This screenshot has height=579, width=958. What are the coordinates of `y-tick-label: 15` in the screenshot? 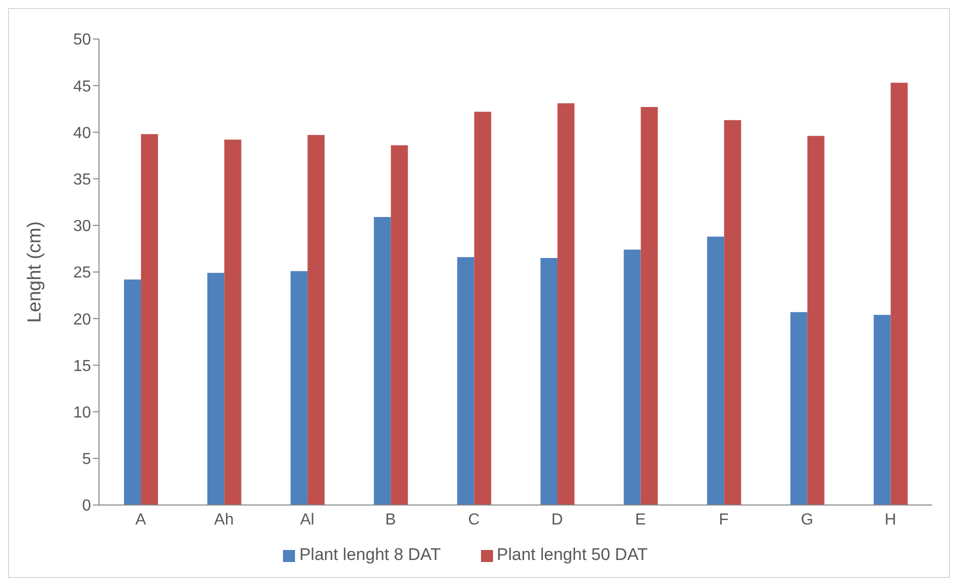 It's located at (82, 366).